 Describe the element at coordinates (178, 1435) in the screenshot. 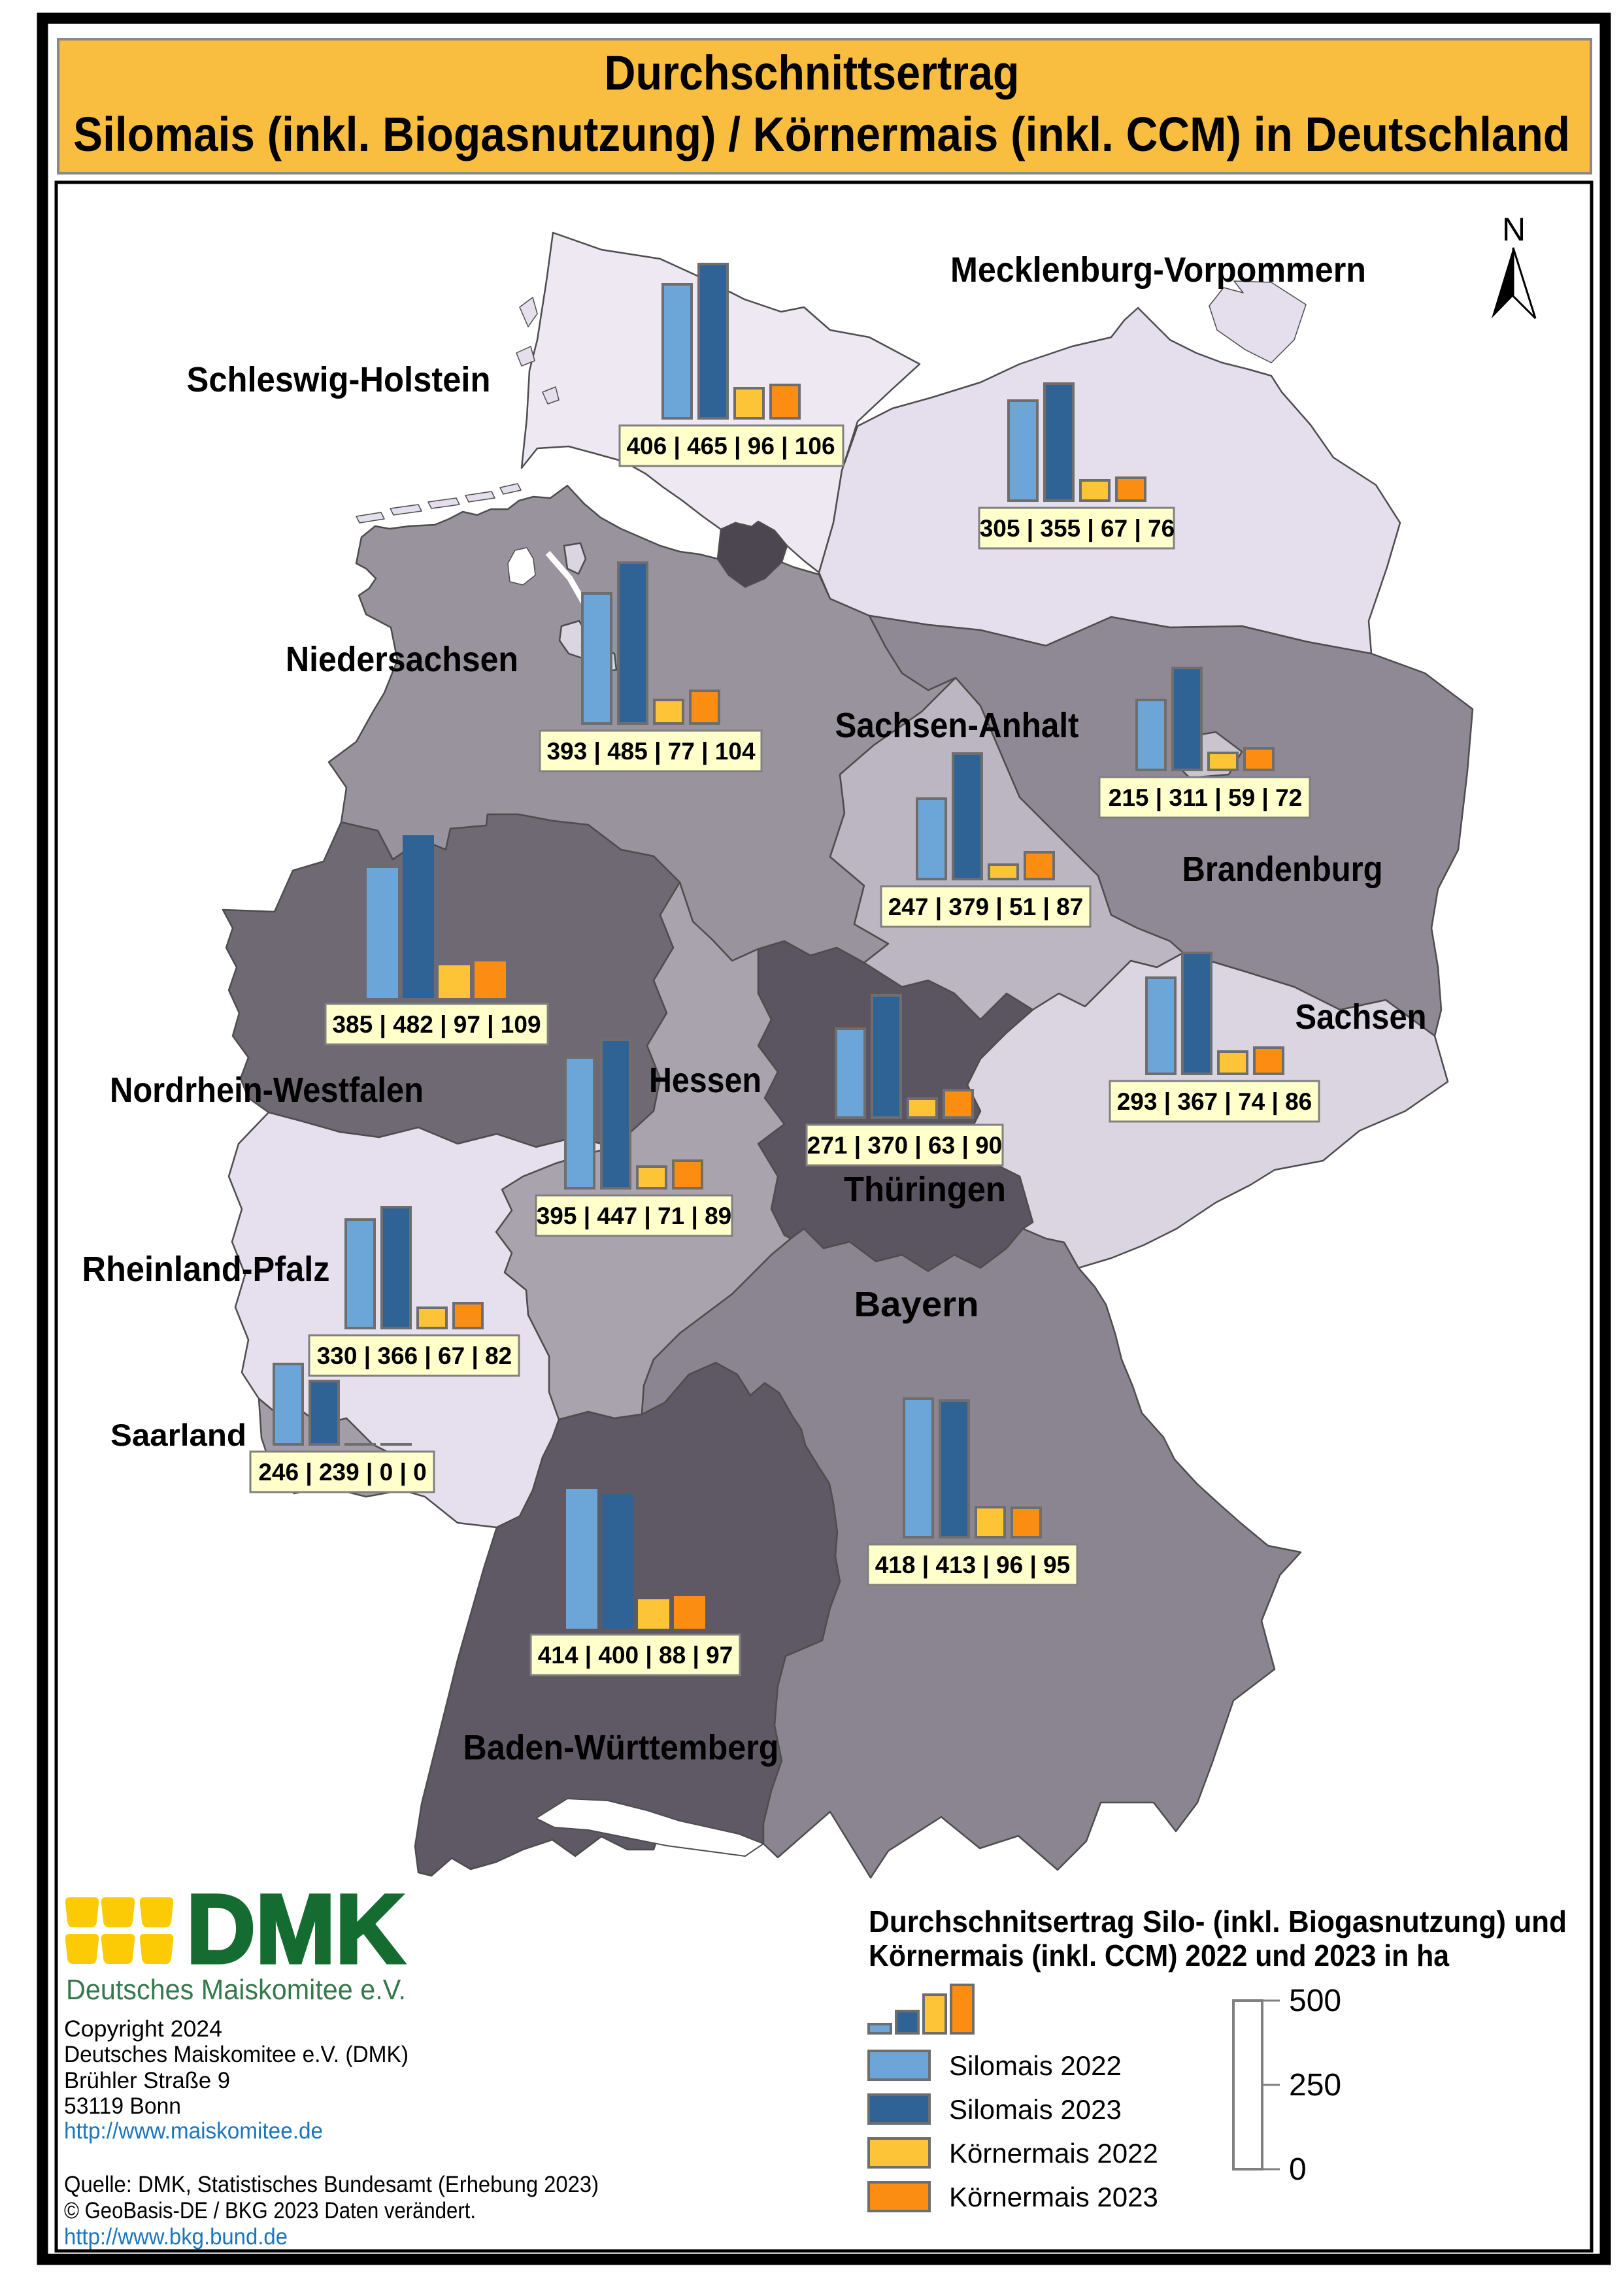

I see `svg-text: Saarland` at that location.